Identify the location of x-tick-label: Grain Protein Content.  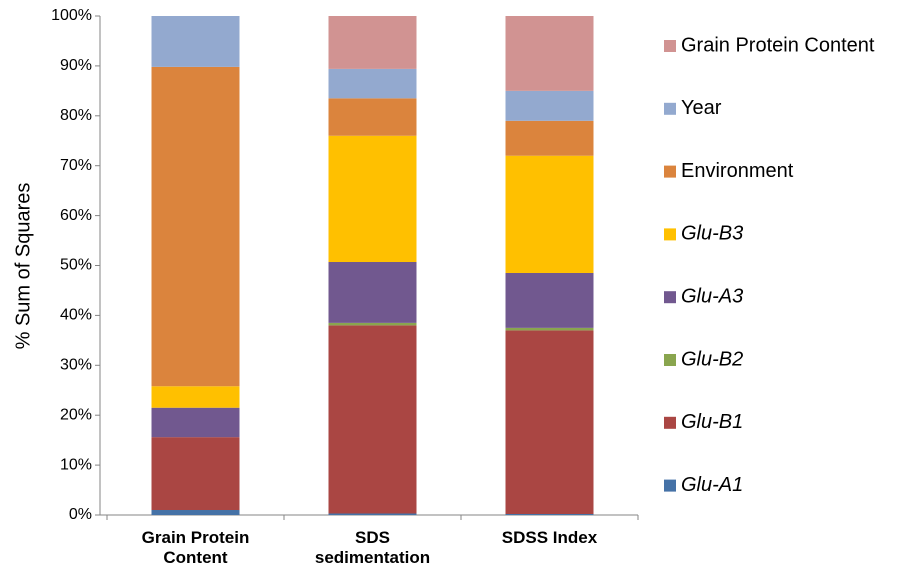
(195, 547).